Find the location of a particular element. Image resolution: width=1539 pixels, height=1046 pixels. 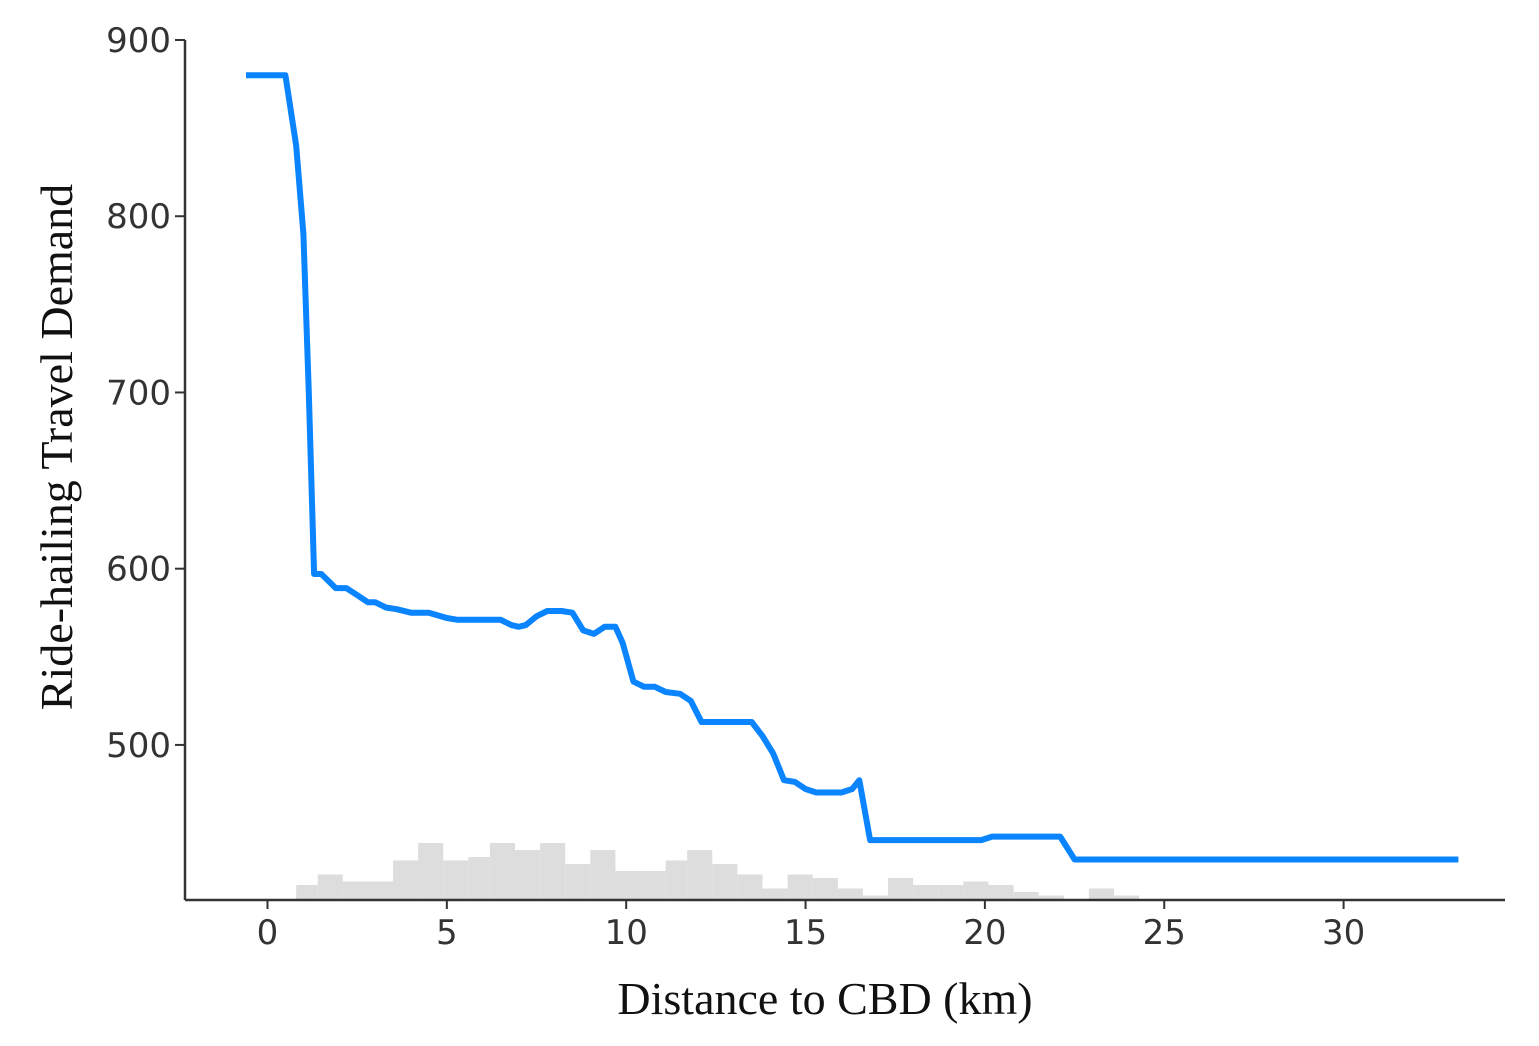

x-tick-label: 10 is located at coordinates (626, 933).